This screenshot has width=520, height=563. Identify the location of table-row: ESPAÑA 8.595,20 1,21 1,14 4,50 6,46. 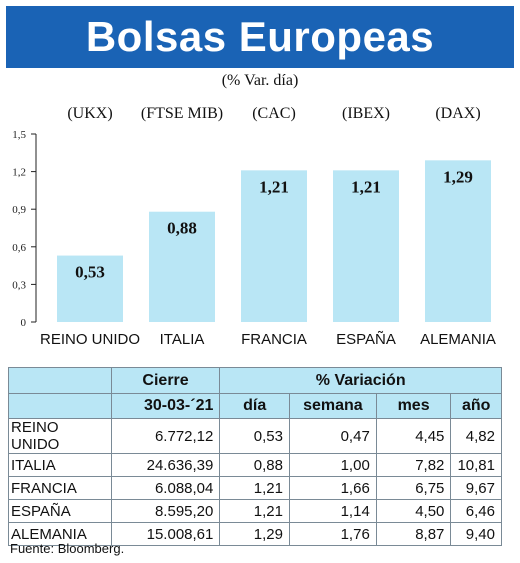
(255, 511).